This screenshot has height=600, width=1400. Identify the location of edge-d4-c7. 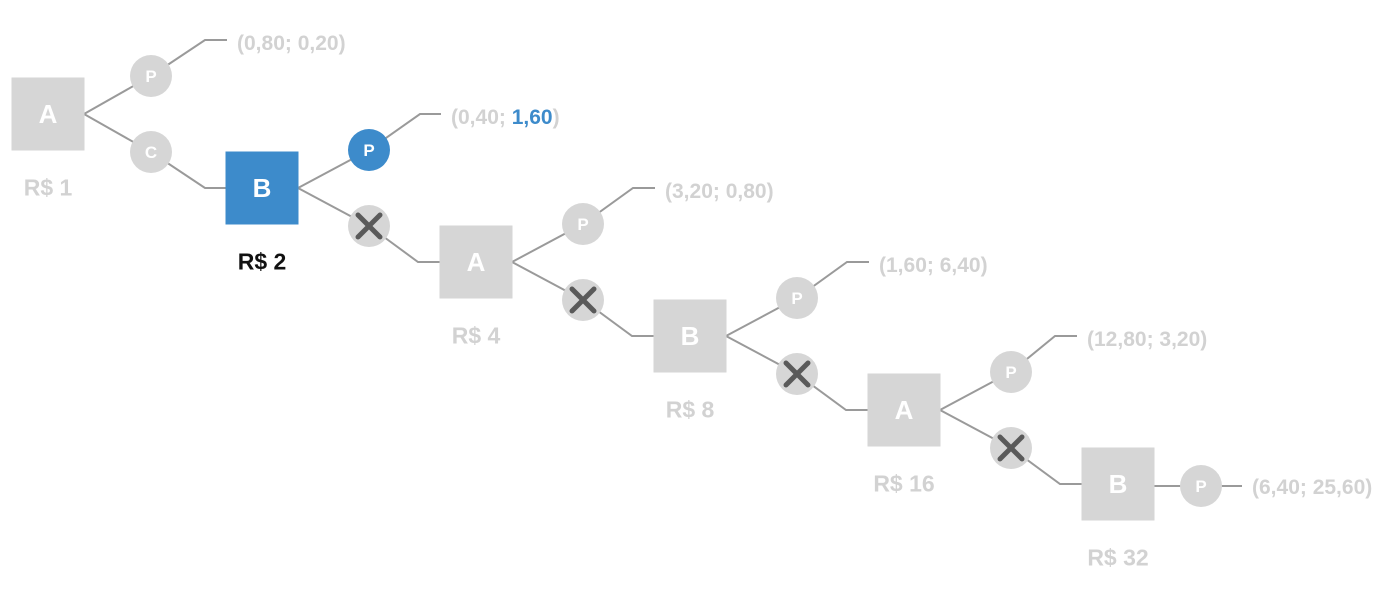
(797, 299).